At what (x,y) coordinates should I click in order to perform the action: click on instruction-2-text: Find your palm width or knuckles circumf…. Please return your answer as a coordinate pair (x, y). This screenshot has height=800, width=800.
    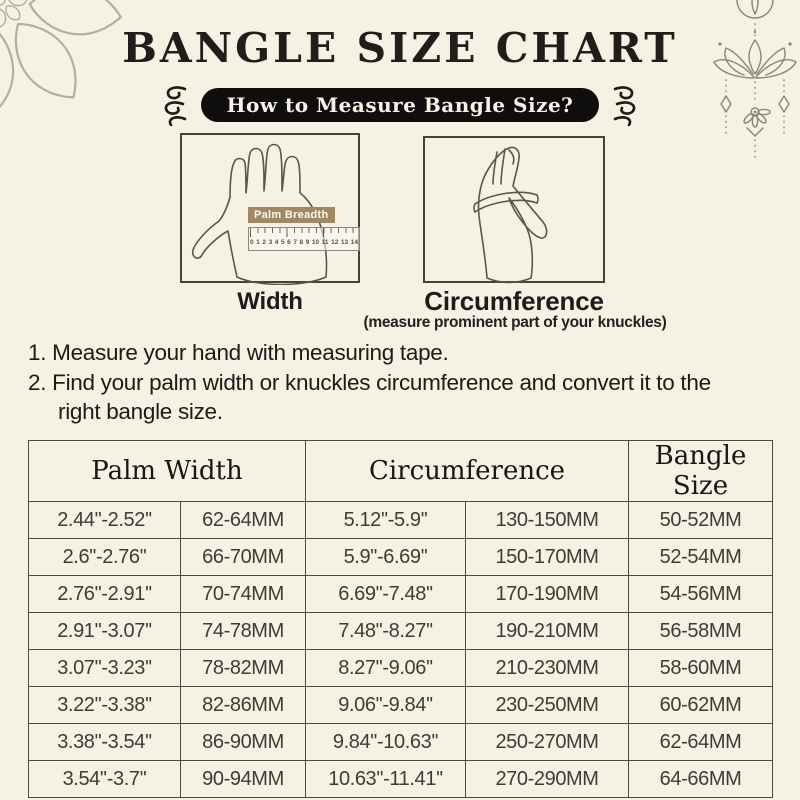
    Looking at the image, I should click on (381, 397).